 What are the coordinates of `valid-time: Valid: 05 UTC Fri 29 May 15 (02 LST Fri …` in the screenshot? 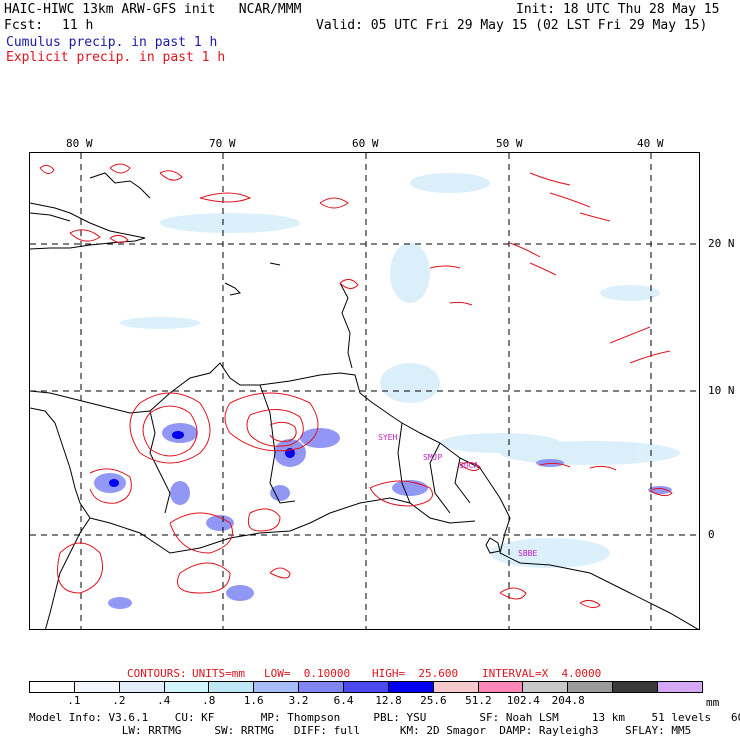 It's located at (512, 25).